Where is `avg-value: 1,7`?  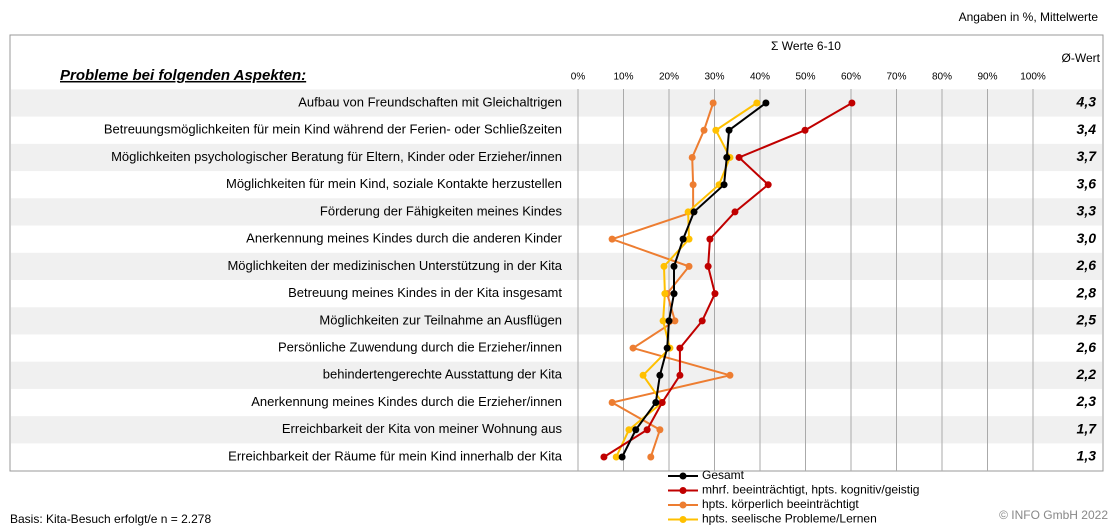 avg-value: 1,7 is located at coordinates (1087, 428).